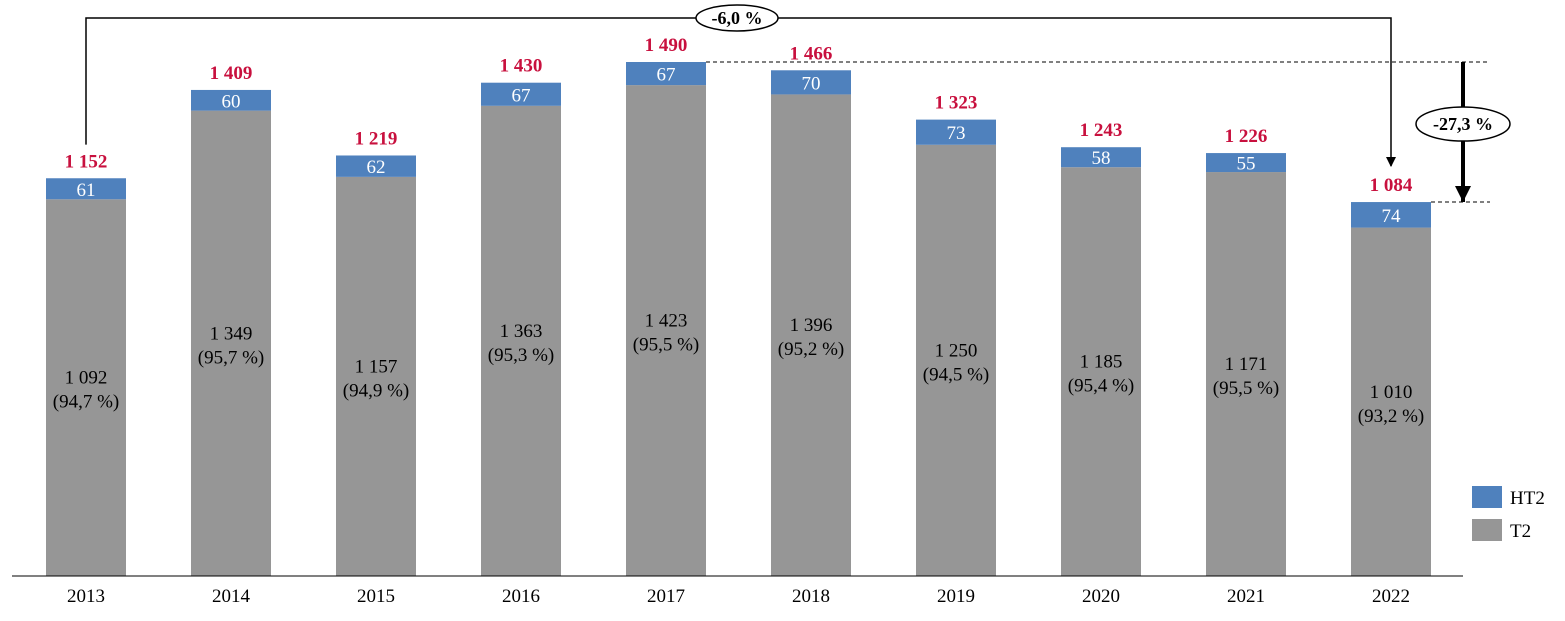 The height and width of the screenshot is (621, 1565). I want to click on label-ht2-2020: 58, so click(1101, 158).